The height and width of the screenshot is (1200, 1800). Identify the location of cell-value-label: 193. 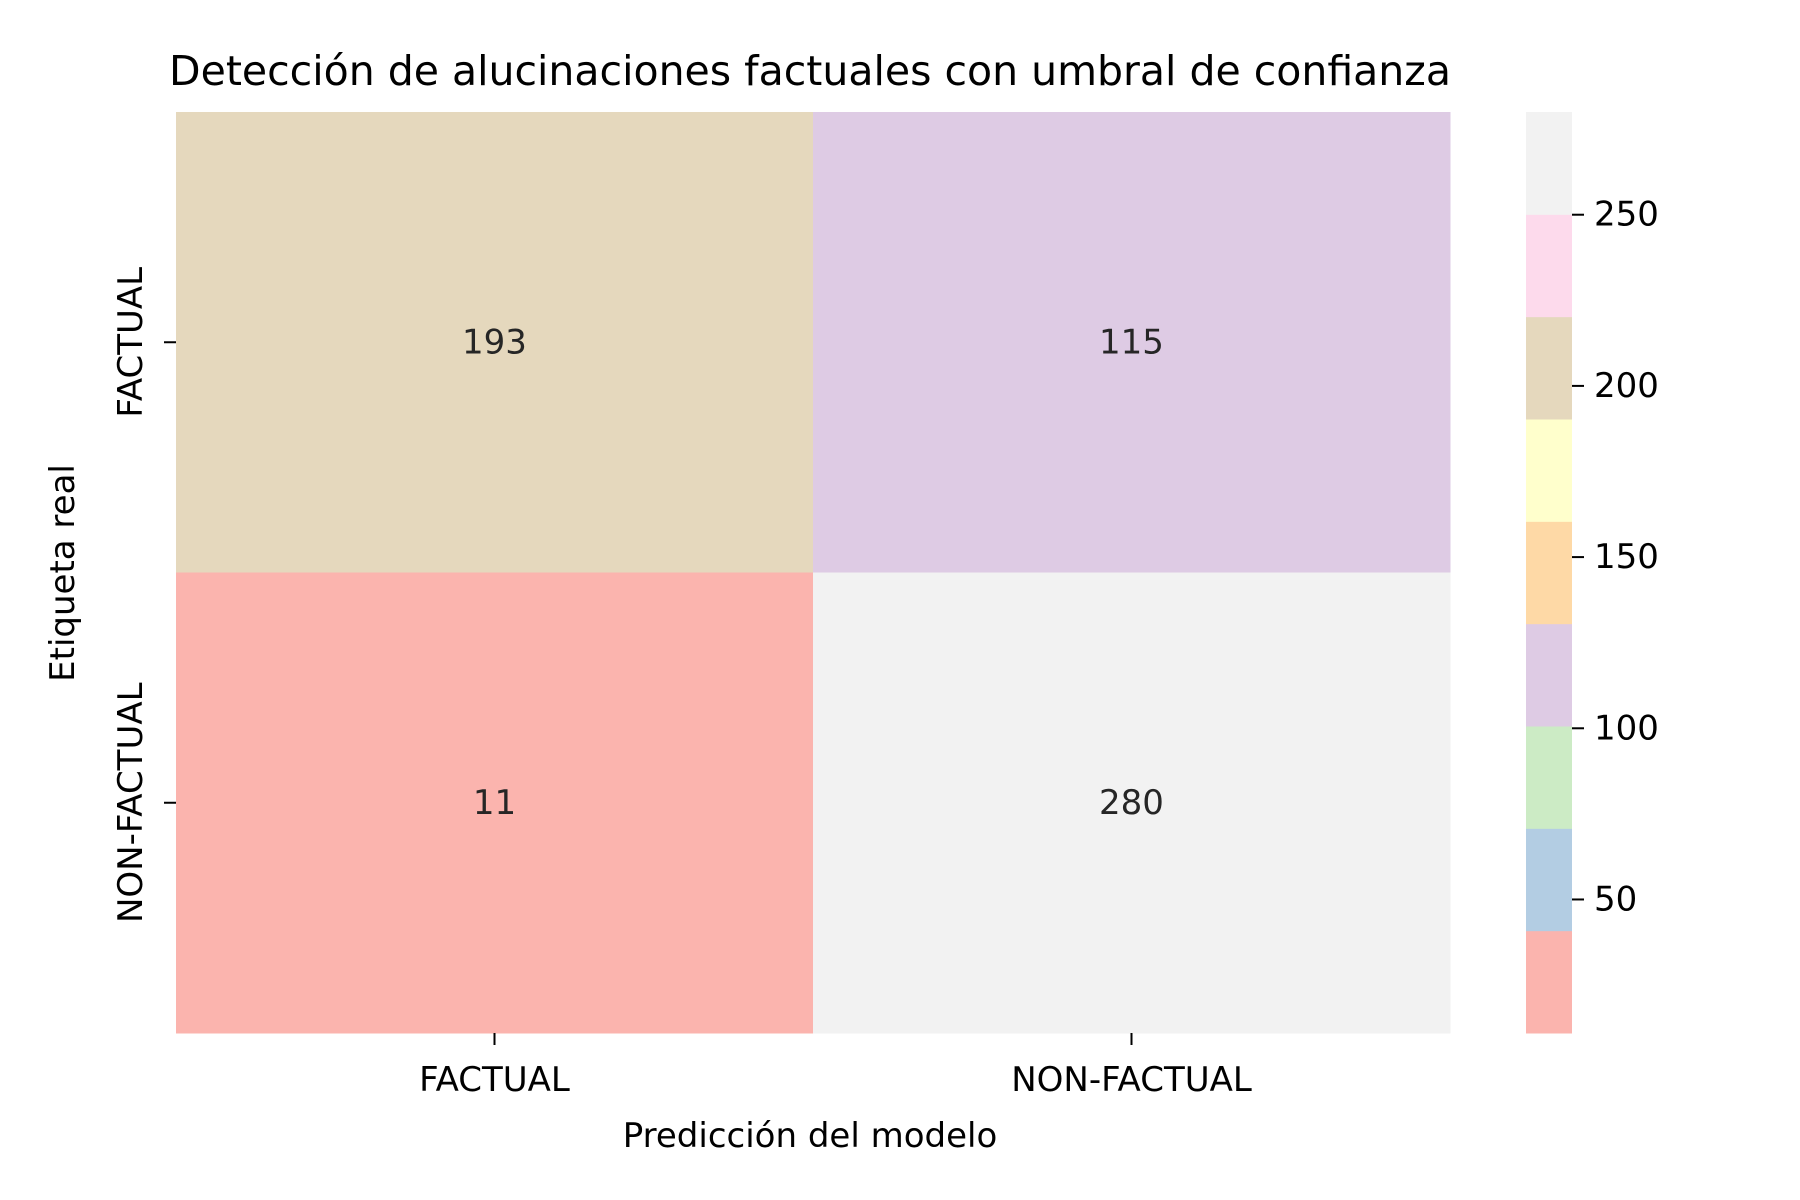
(494, 342).